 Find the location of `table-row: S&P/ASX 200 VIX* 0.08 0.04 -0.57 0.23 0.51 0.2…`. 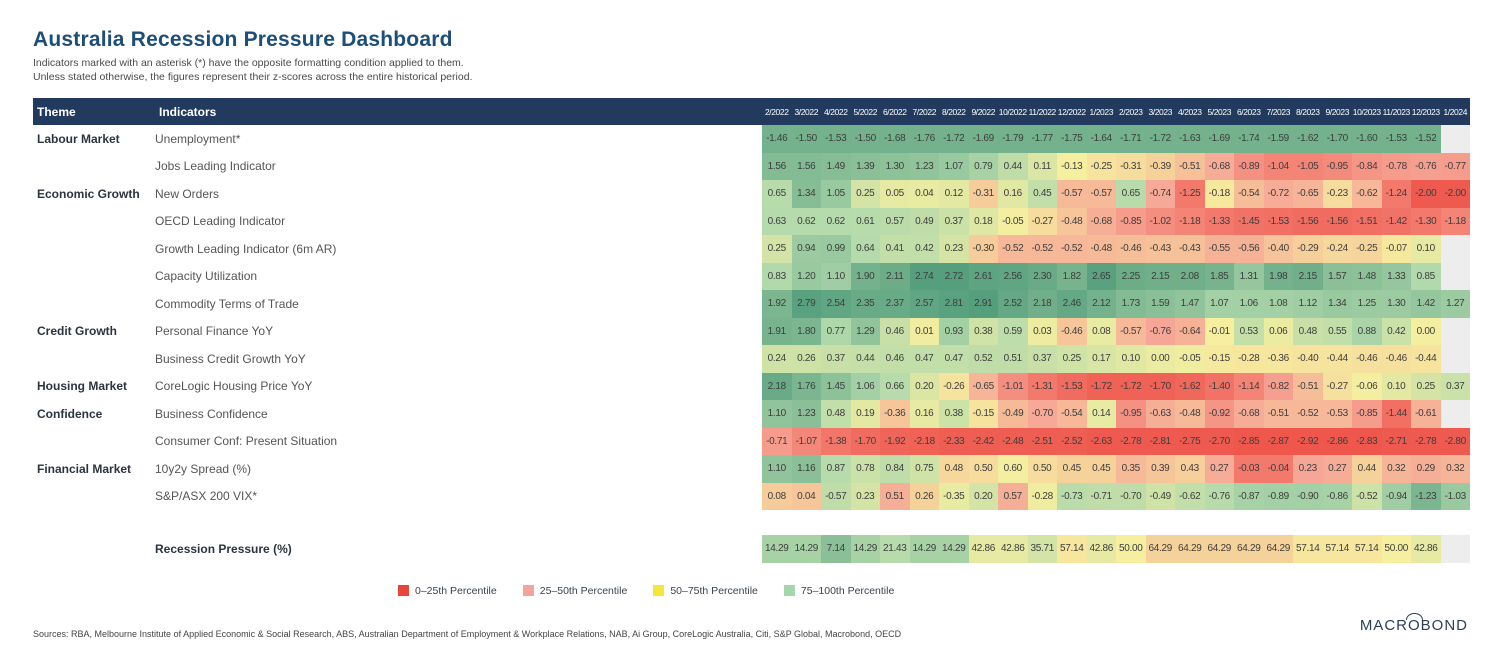

table-row: S&P/ASX 200 VIX* 0.08 0.04 -0.57 0.23 0.51 0.2… is located at coordinates (751, 496).